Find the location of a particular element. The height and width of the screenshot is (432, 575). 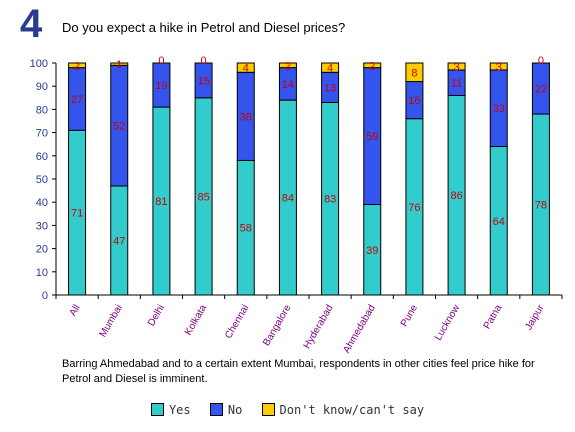

y-tick-label: 50 is located at coordinates (42, 180).